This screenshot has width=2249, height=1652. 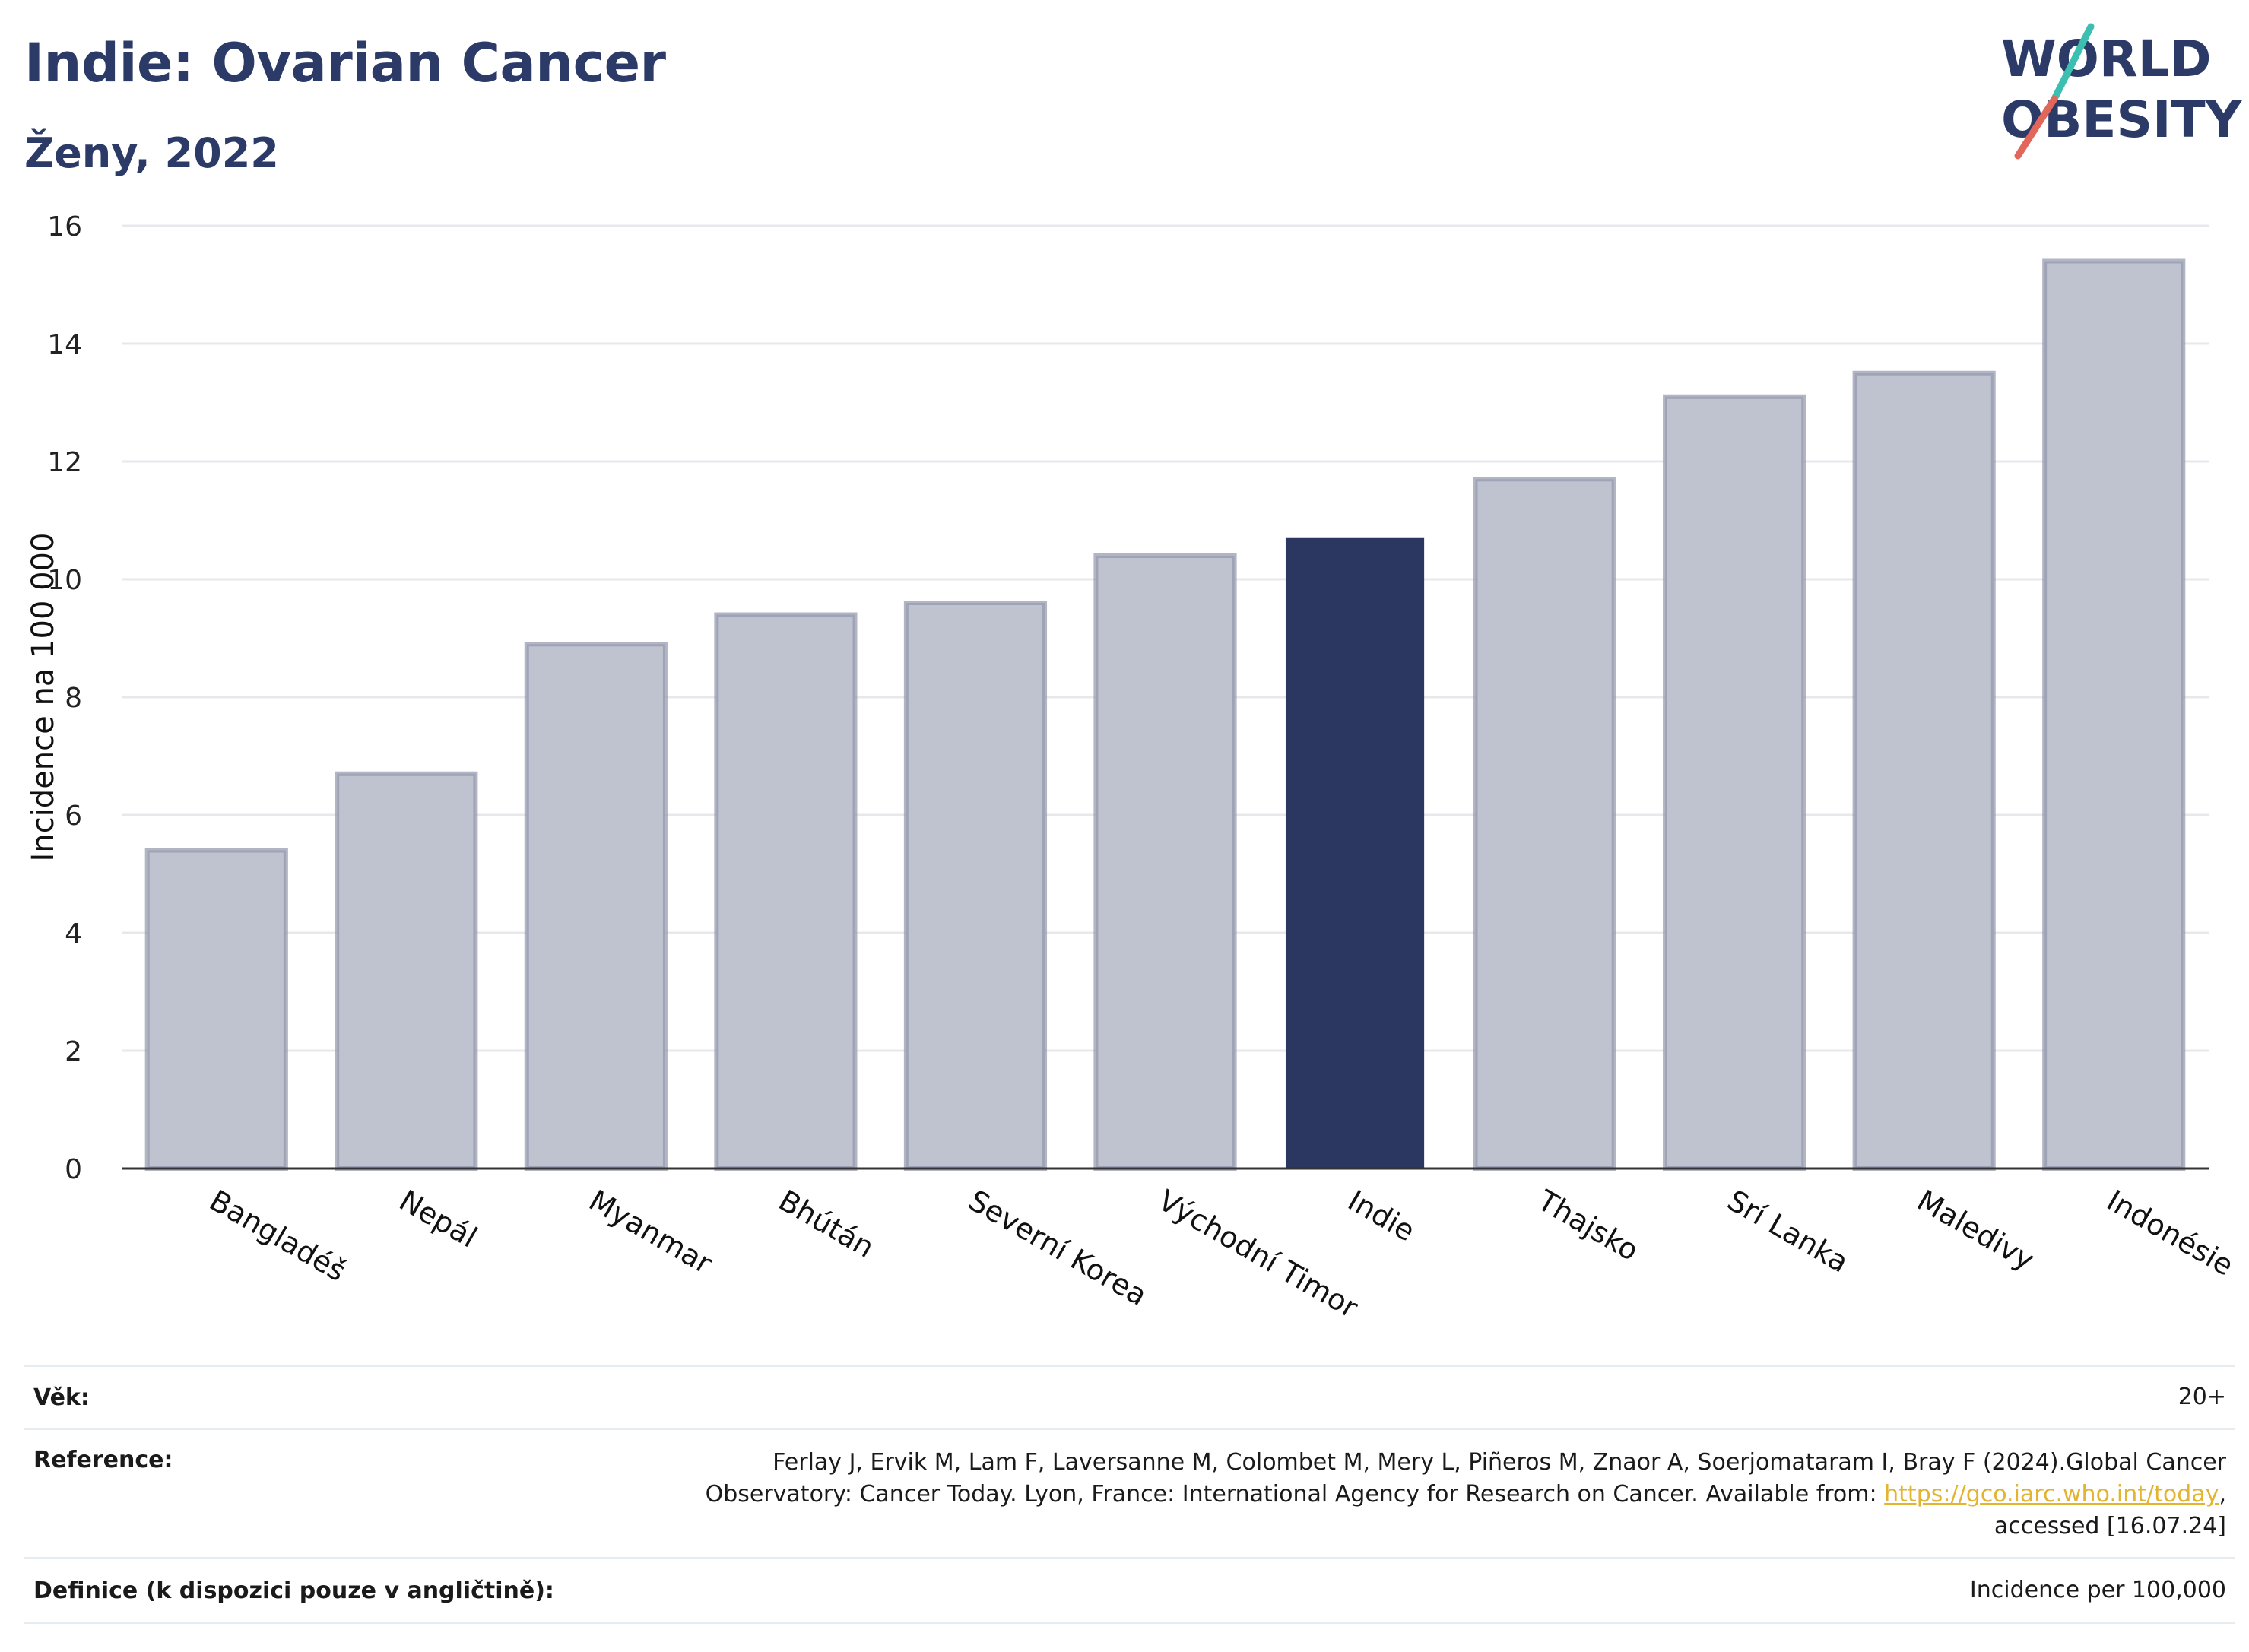 What do you see at coordinates (786, 891) in the screenshot?
I see `bar-Bhútán` at bounding box center [786, 891].